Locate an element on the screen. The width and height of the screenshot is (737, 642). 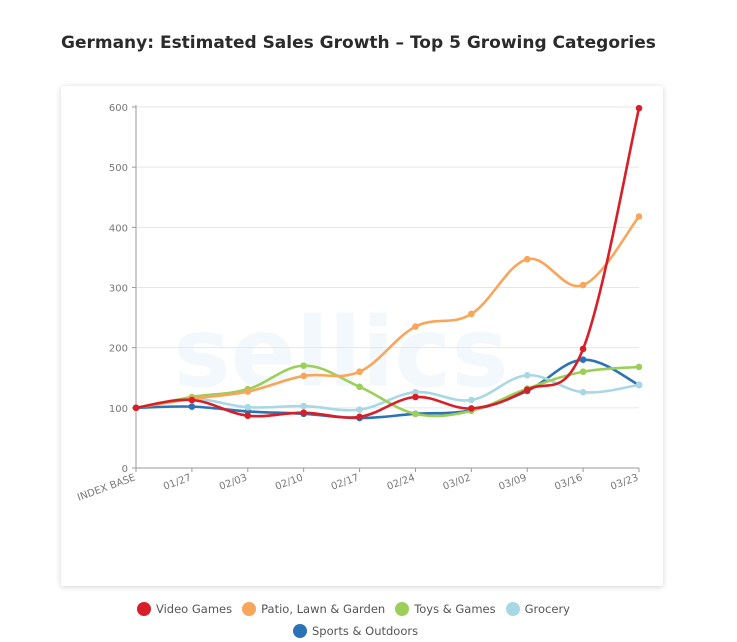
x-tick-label: 01/27 is located at coordinates (177, 482).